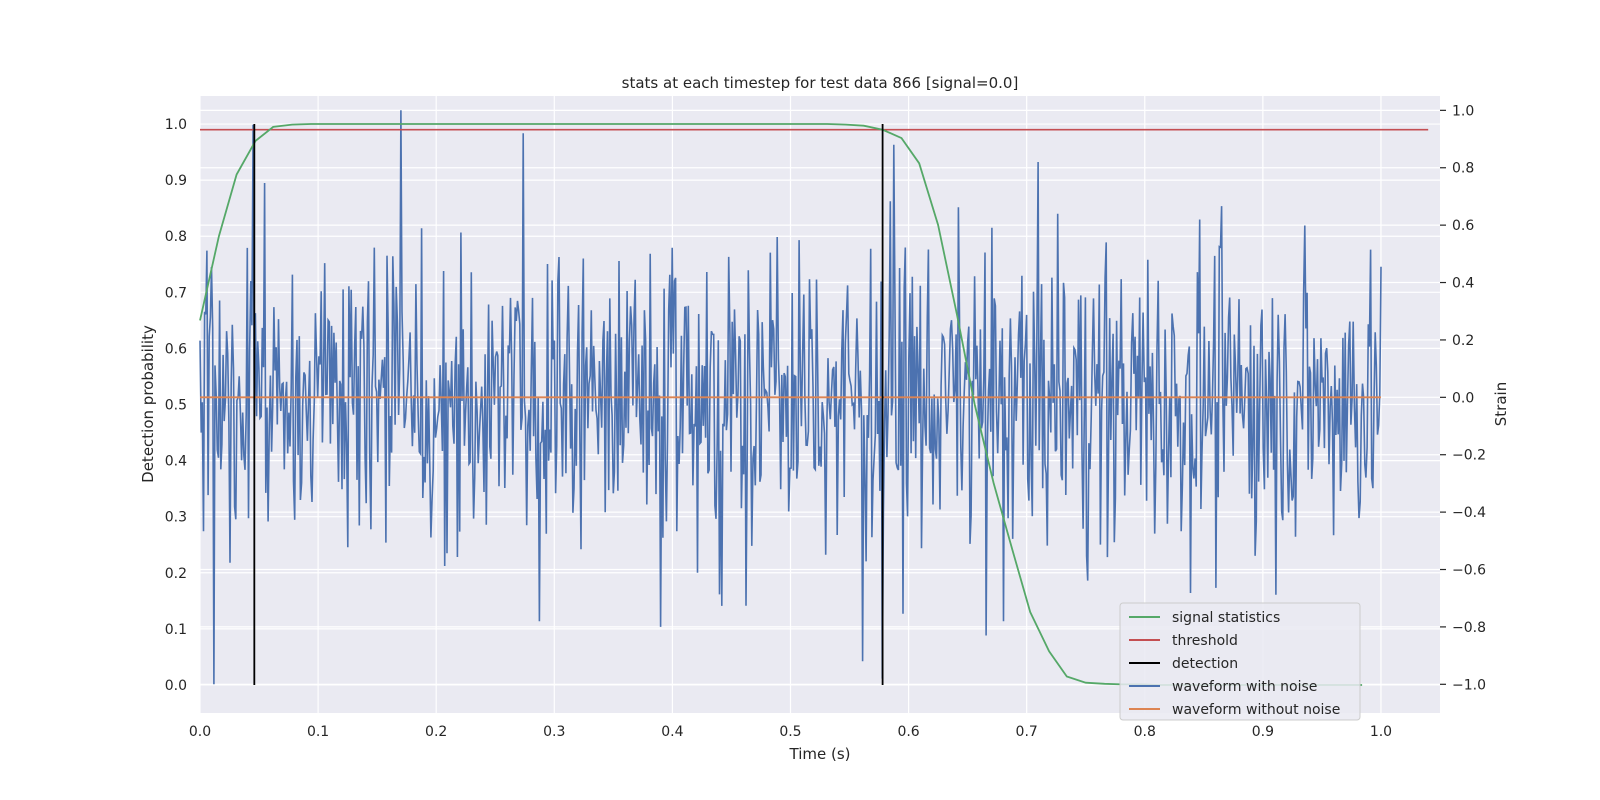 The width and height of the screenshot is (1600, 800). What do you see at coordinates (1205, 641) in the screenshot?
I see `legend-label: threshold` at bounding box center [1205, 641].